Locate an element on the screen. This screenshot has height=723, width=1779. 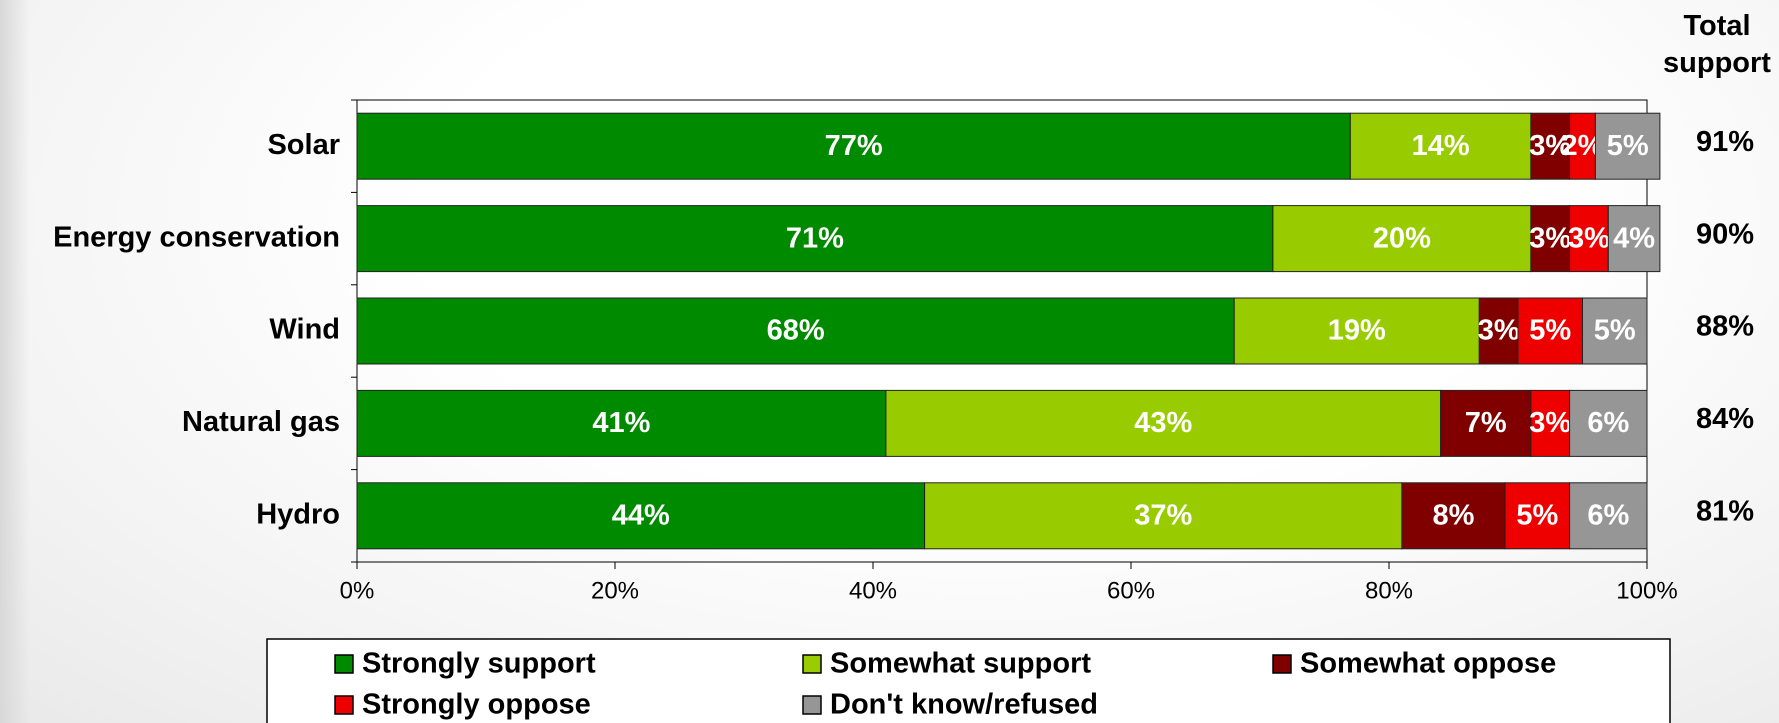
bar-value-label: 8% is located at coordinates (1454, 515).